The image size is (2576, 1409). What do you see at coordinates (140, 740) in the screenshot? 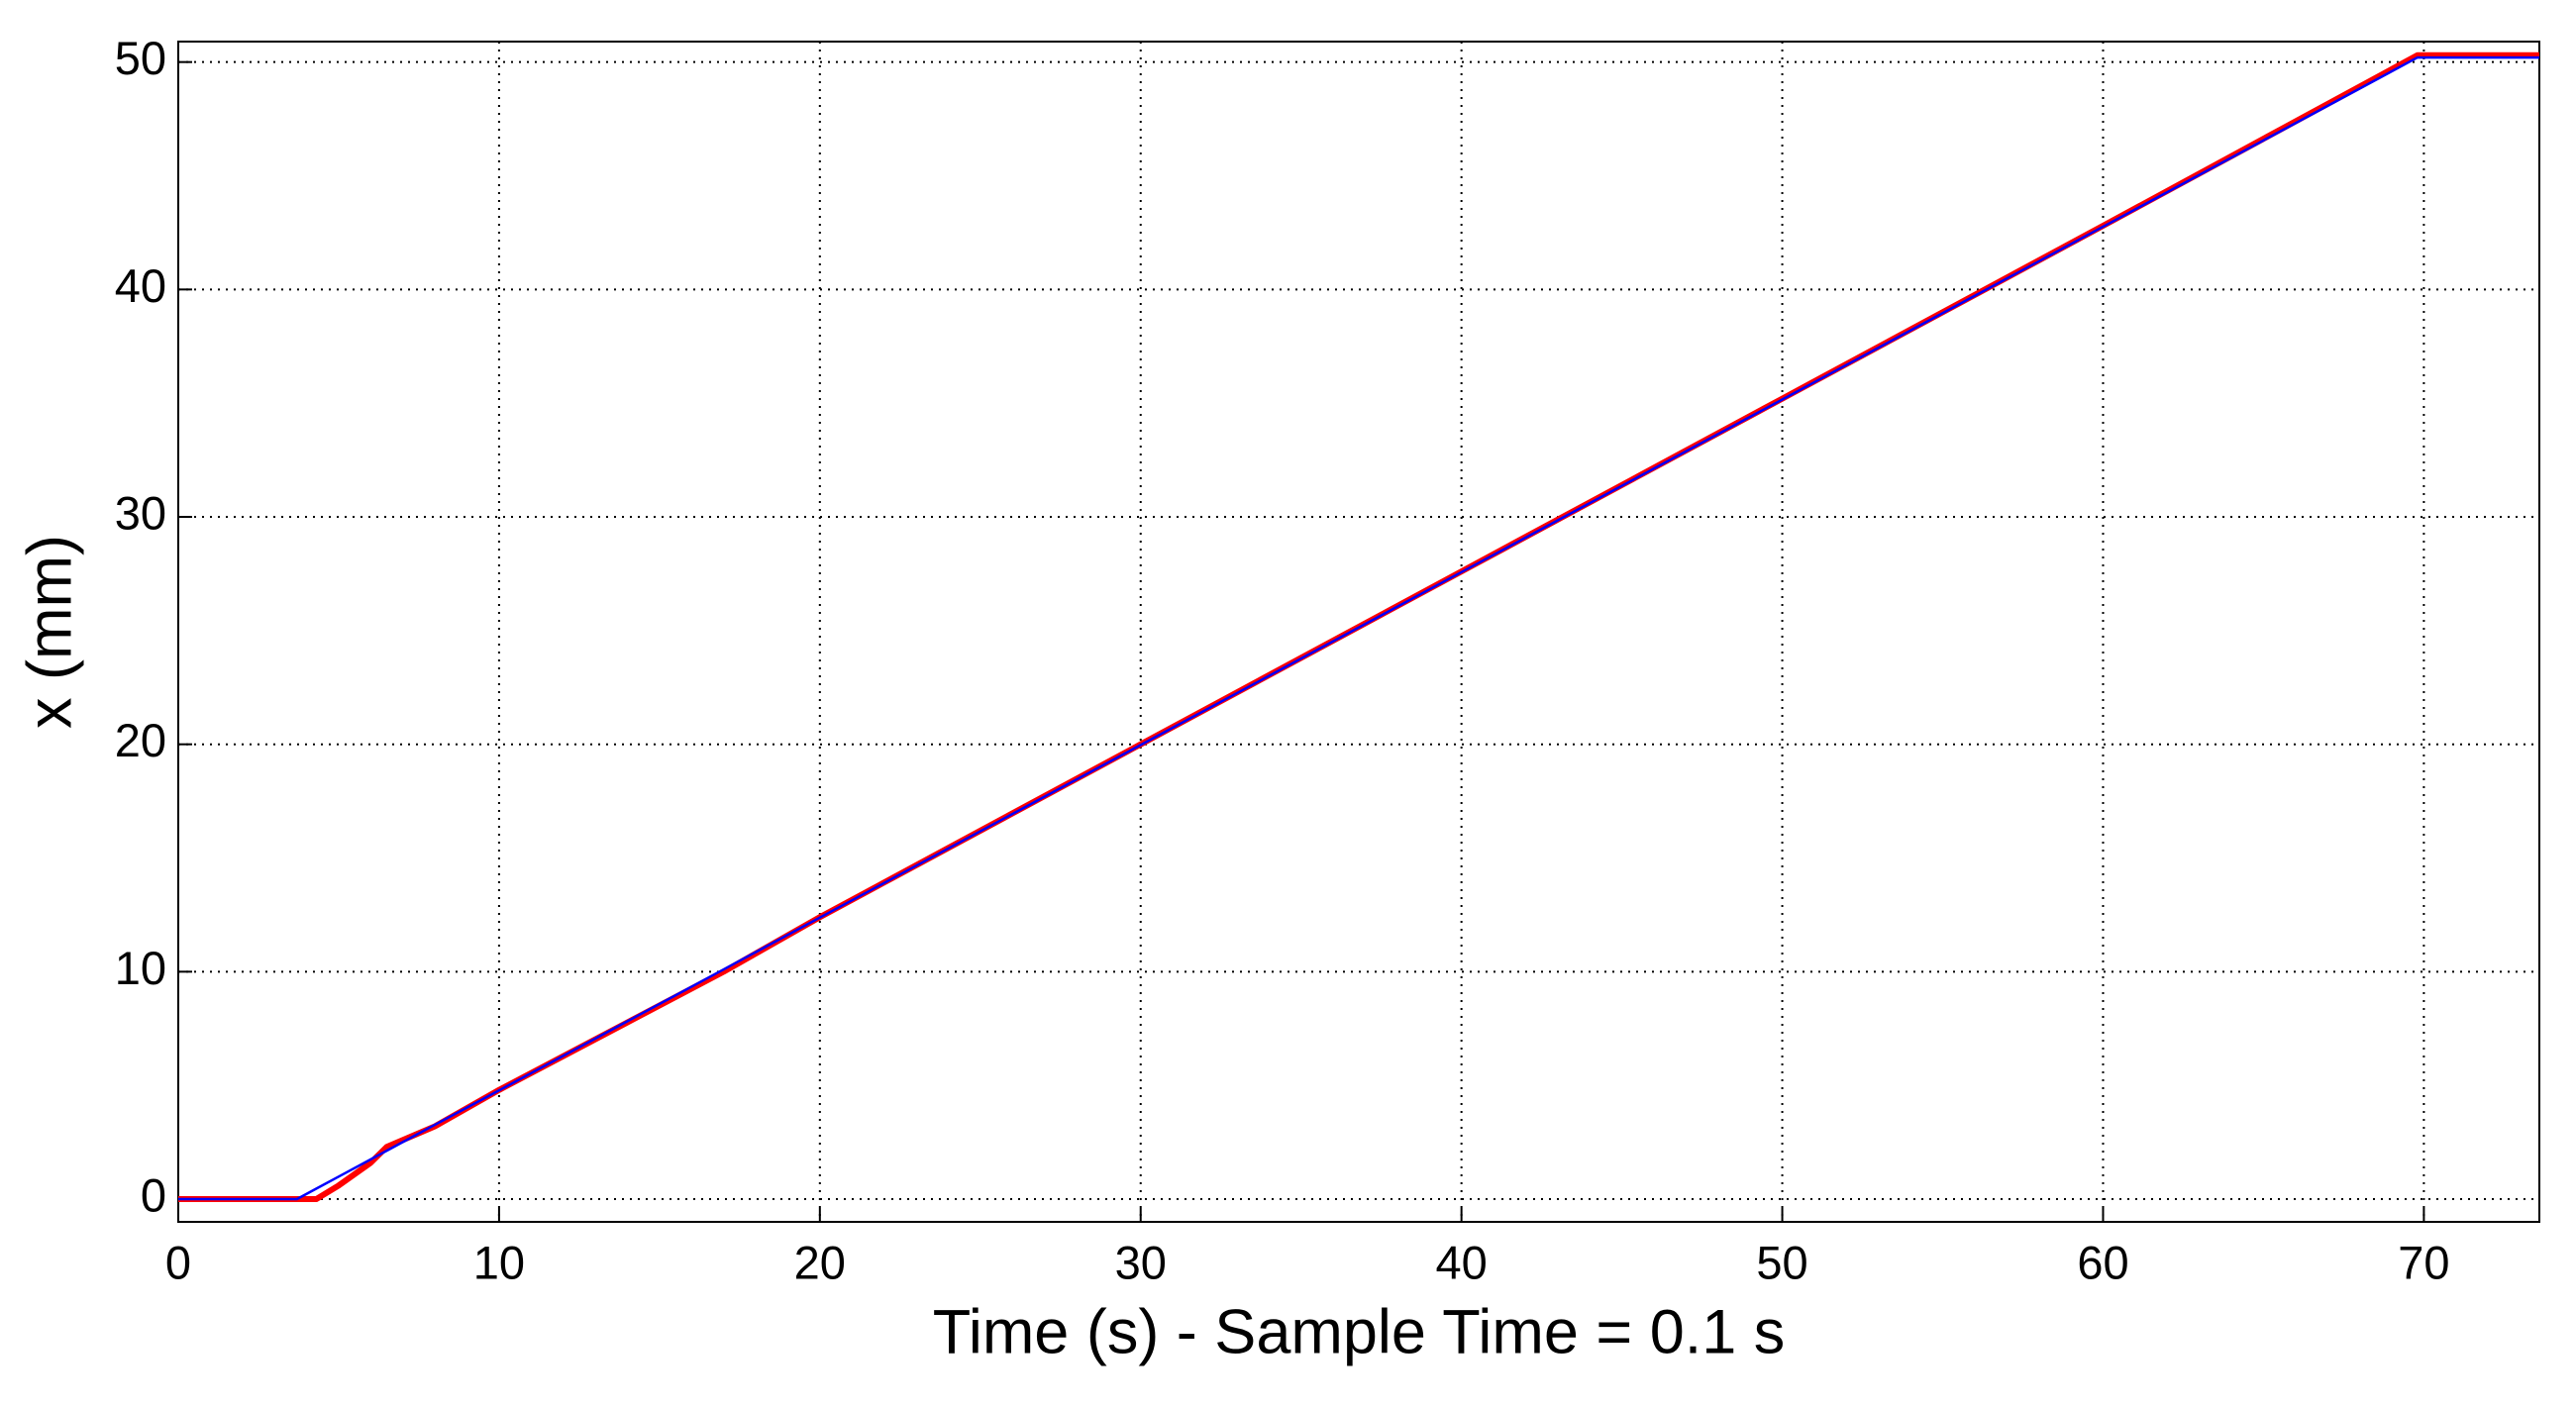
I see `y-tick-label: 20` at bounding box center [140, 740].